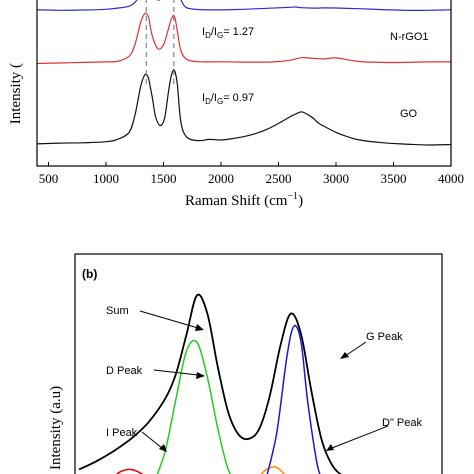 The height and width of the screenshot is (474, 474). What do you see at coordinates (214, 98) in the screenshot?
I see `ratio-go-mid: /I` at bounding box center [214, 98].